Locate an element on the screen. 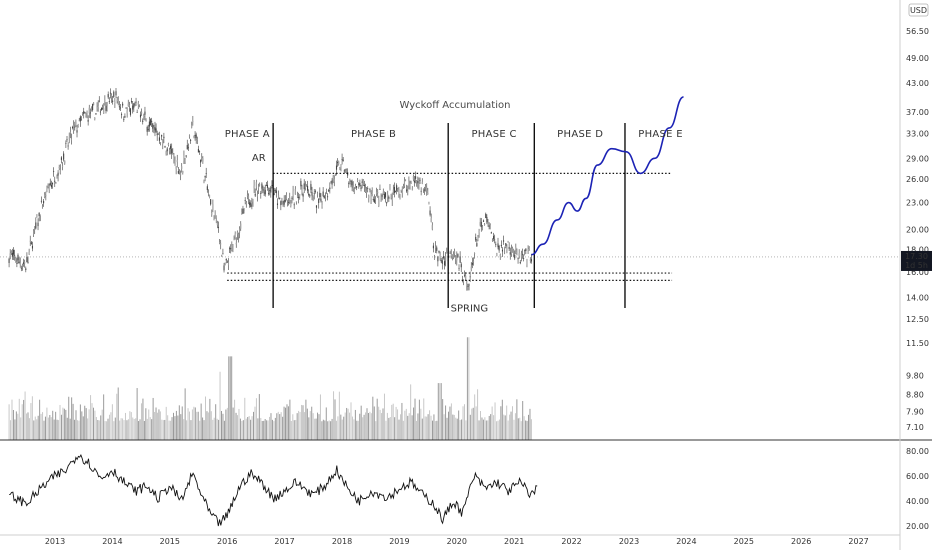 Image resolution: width=932 pixels, height=555 pixels. osc-tick-label: 60.00 is located at coordinates (917, 476).